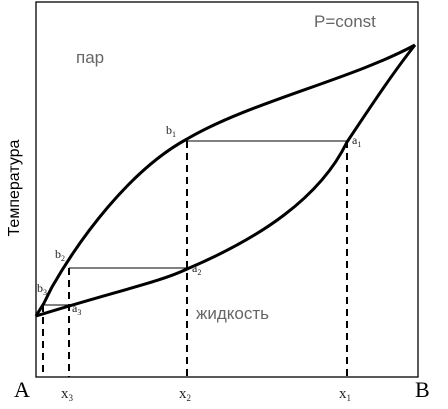 Image resolution: width=448 pixels, height=409 pixels. What do you see at coordinates (22, 389) in the screenshot?
I see `component-a-label: A` at bounding box center [22, 389].